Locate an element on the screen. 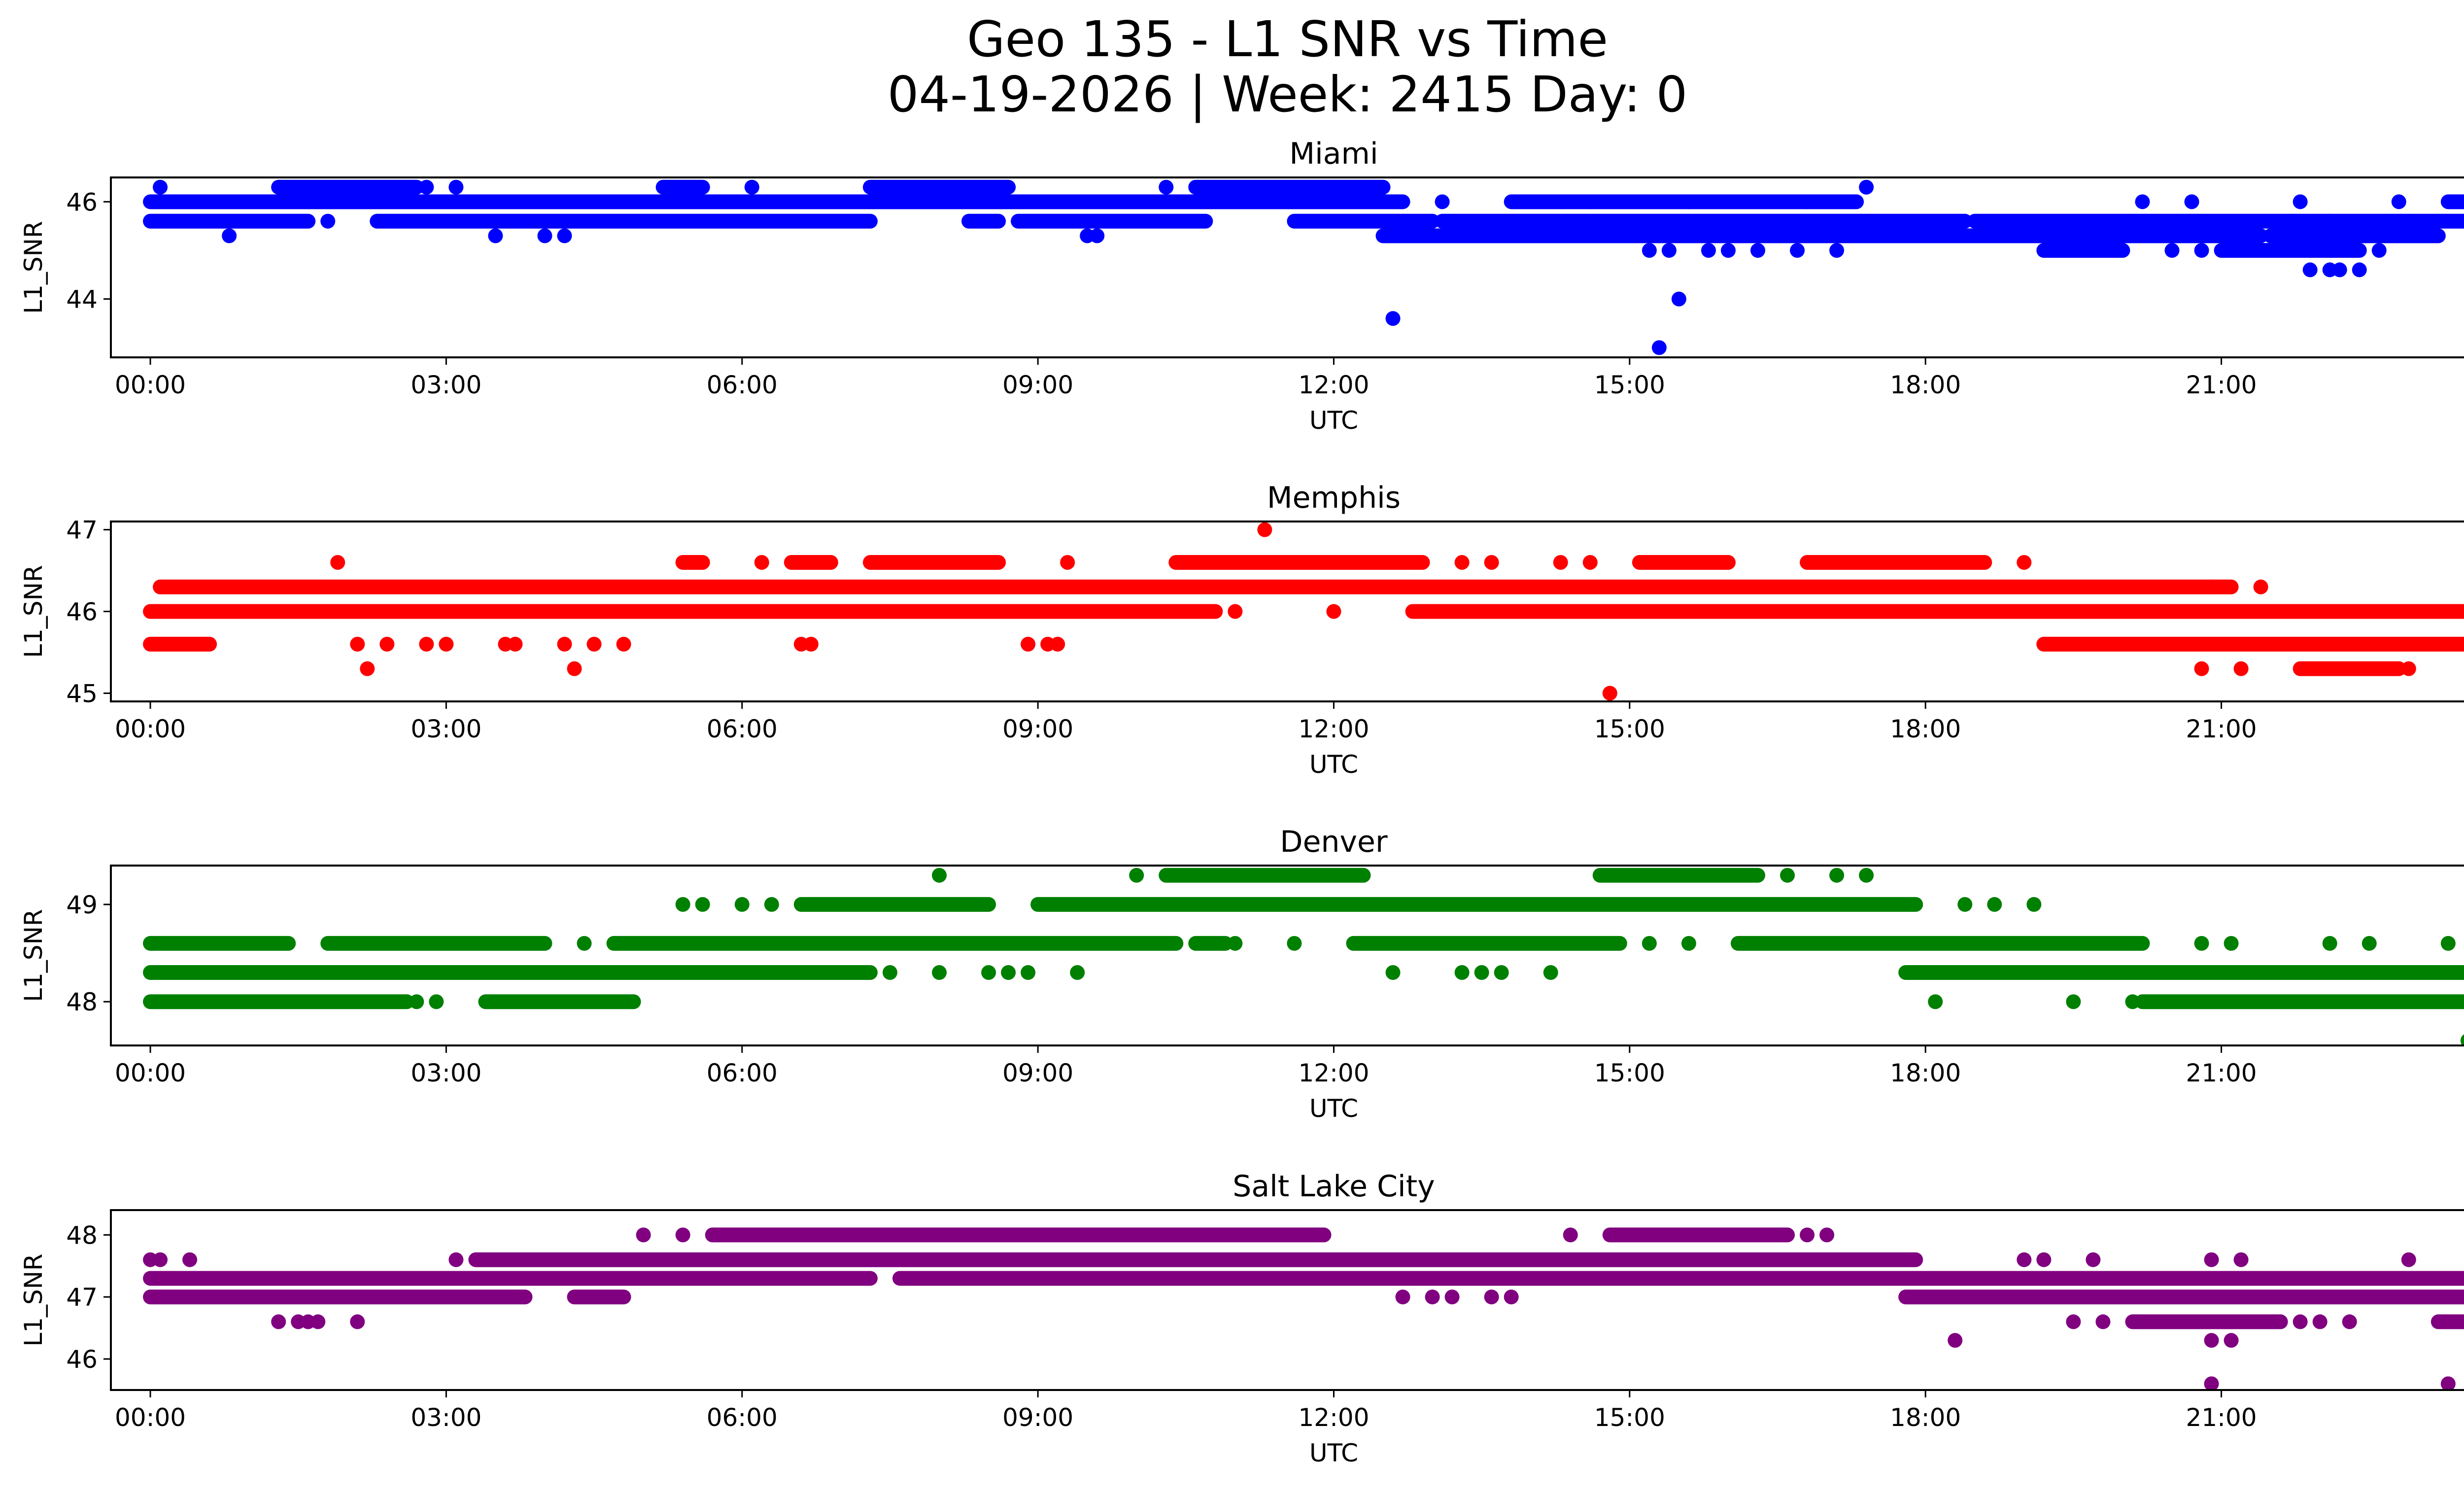 The image size is (2464, 1495). chart-title: Memphis is located at coordinates (1334, 498).